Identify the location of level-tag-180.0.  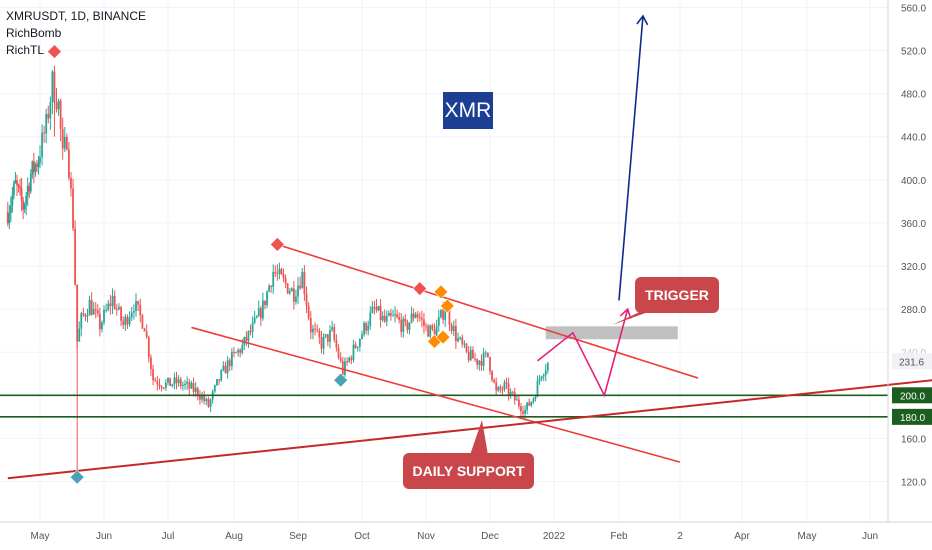
(912, 416).